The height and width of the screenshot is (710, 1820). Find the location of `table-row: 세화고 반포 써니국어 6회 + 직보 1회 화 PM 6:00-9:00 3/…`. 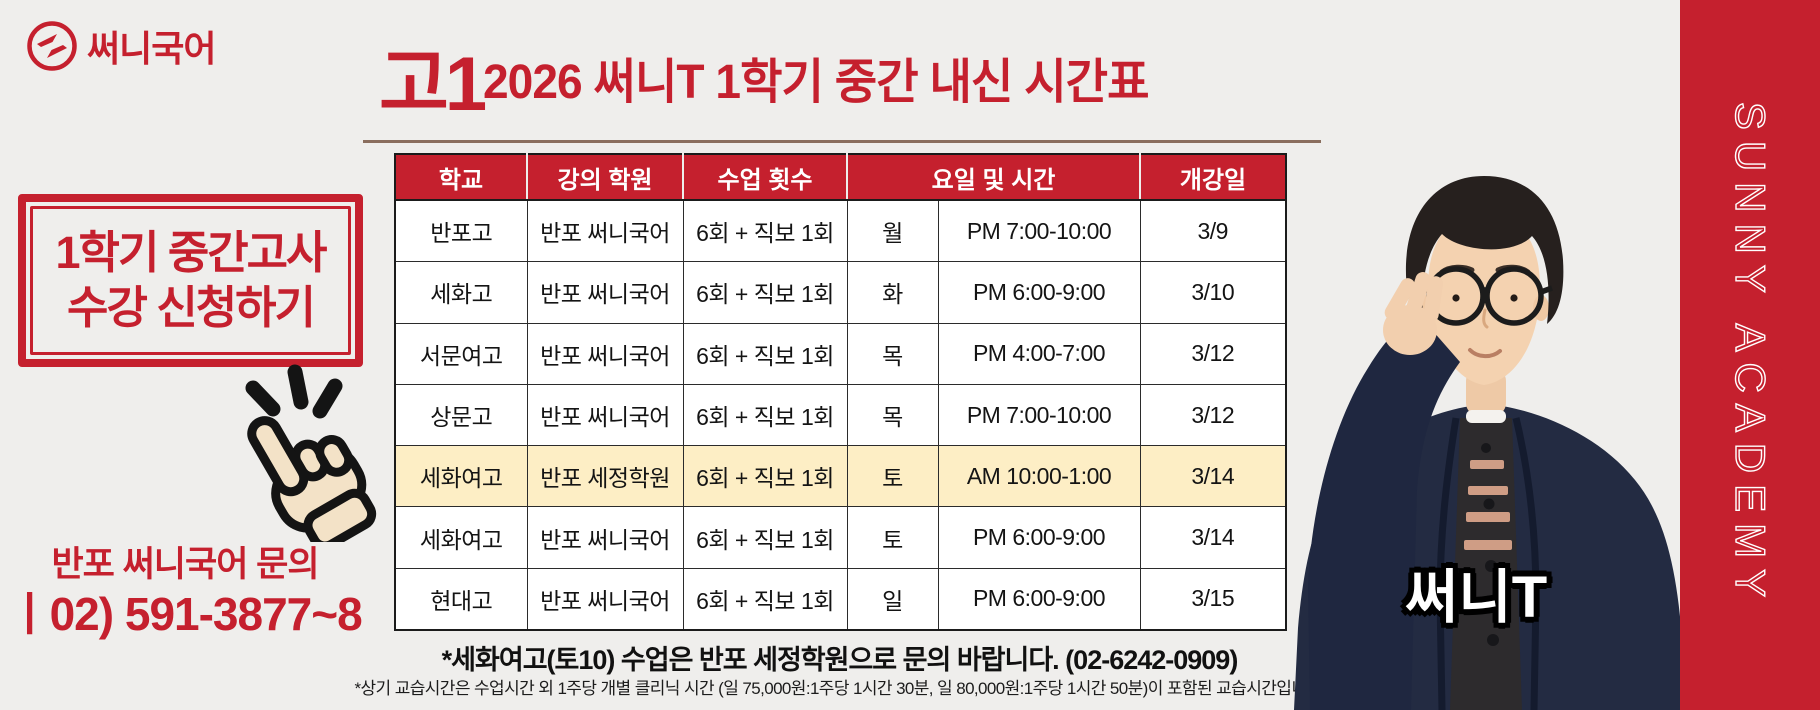

table-row: 세화고 반포 써니국어 6회 + 직보 1회 화 PM 6:00-9:00 3/… is located at coordinates (840, 292).